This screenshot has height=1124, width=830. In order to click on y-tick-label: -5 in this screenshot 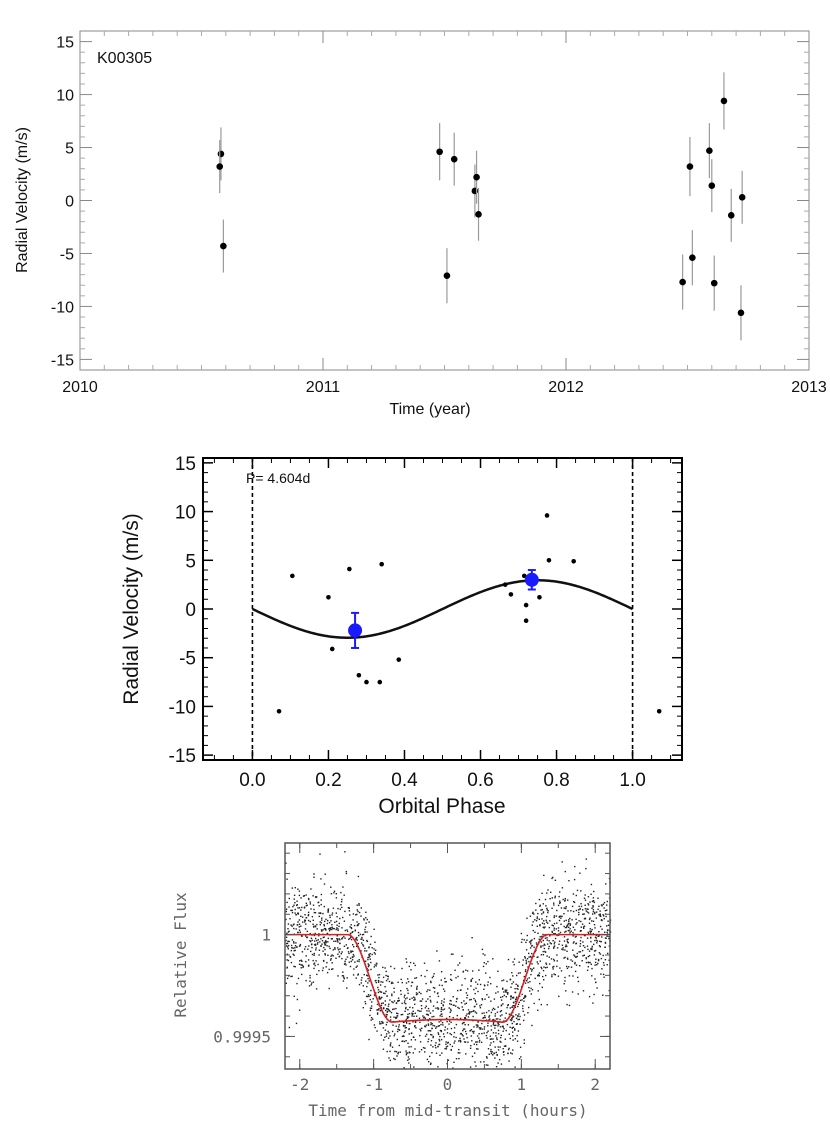, I will do `click(187, 659)`.